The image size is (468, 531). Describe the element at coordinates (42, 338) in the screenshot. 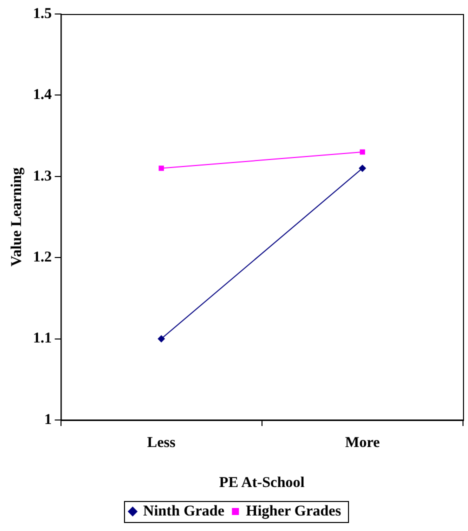

I see `y-tick-label: 1.1` at that location.